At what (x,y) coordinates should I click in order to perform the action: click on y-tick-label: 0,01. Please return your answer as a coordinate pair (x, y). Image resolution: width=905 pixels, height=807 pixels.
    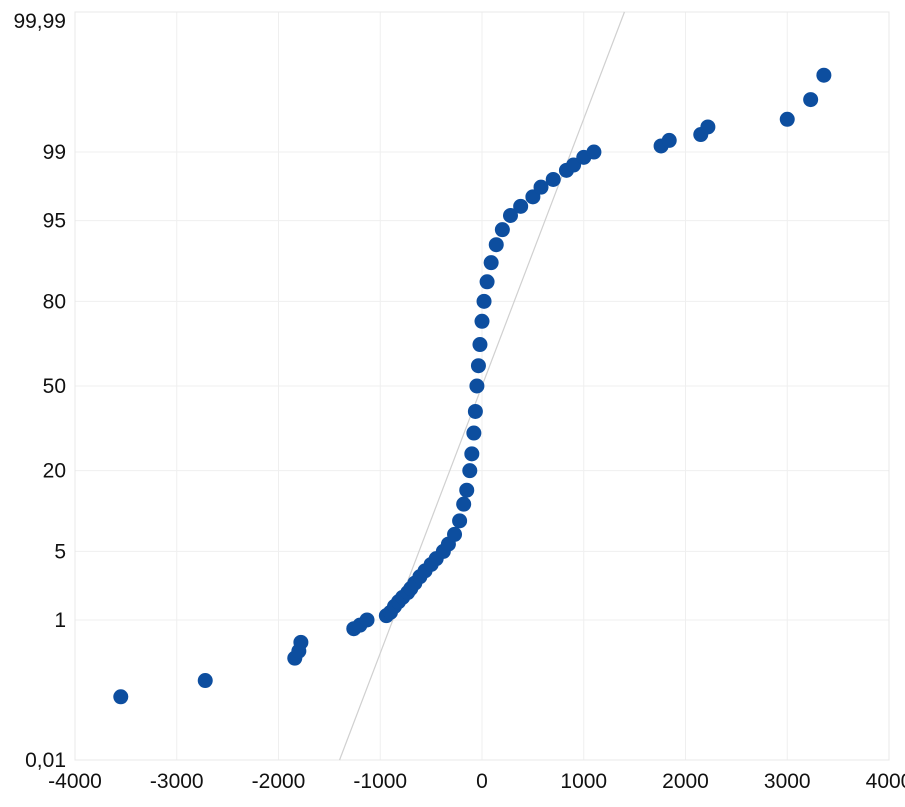
    Looking at the image, I should click on (45, 760).